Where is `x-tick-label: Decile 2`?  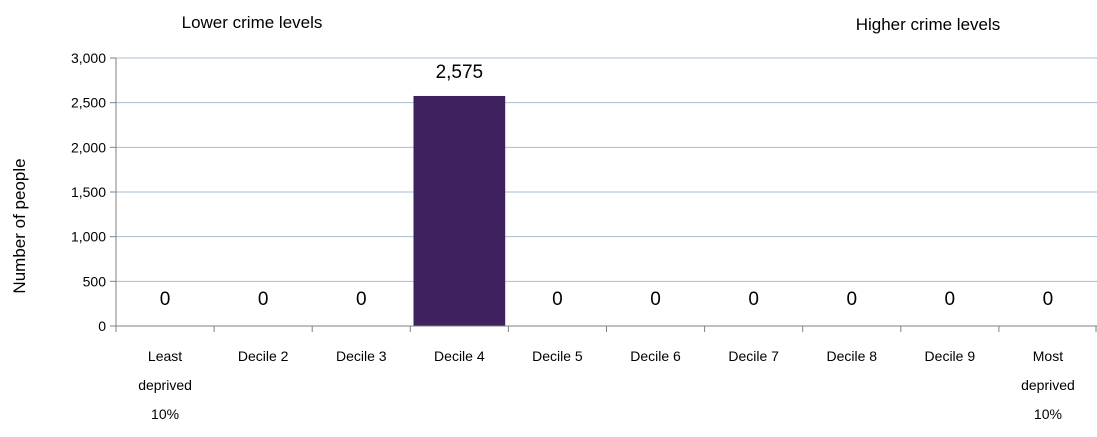 x-tick-label: Decile 2 is located at coordinates (263, 356).